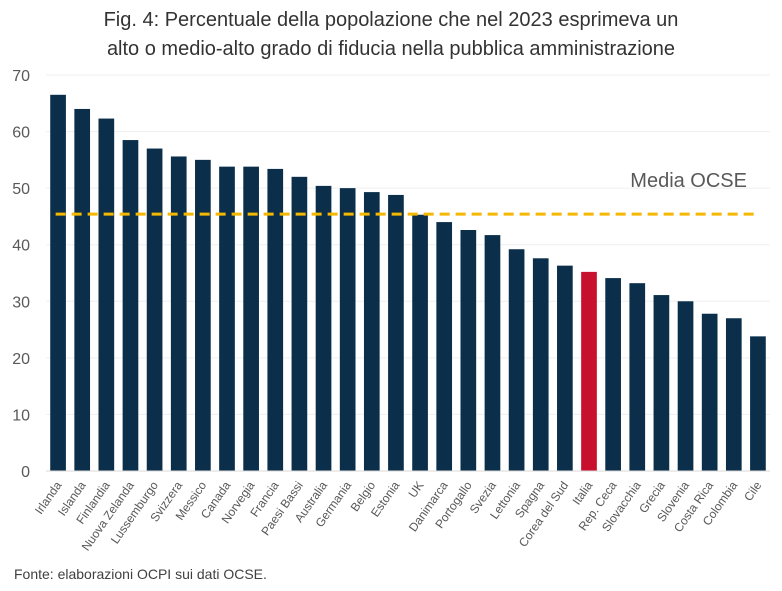 This screenshot has height=591, width=782. What do you see at coordinates (140, 574) in the screenshot?
I see `source-note: Fonte: elaborazioni OCPI sui dati OCSE.` at bounding box center [140, 574].